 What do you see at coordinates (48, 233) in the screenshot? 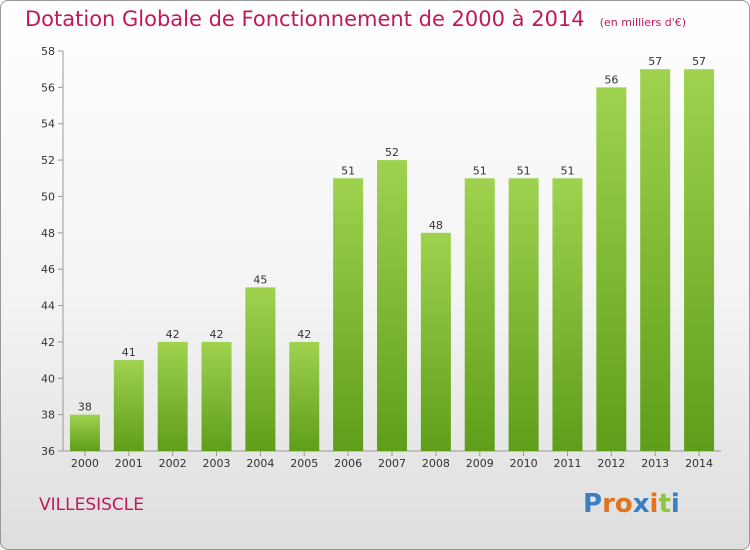
I see `y-tick-label: 48` at bounding box center [48, 233].